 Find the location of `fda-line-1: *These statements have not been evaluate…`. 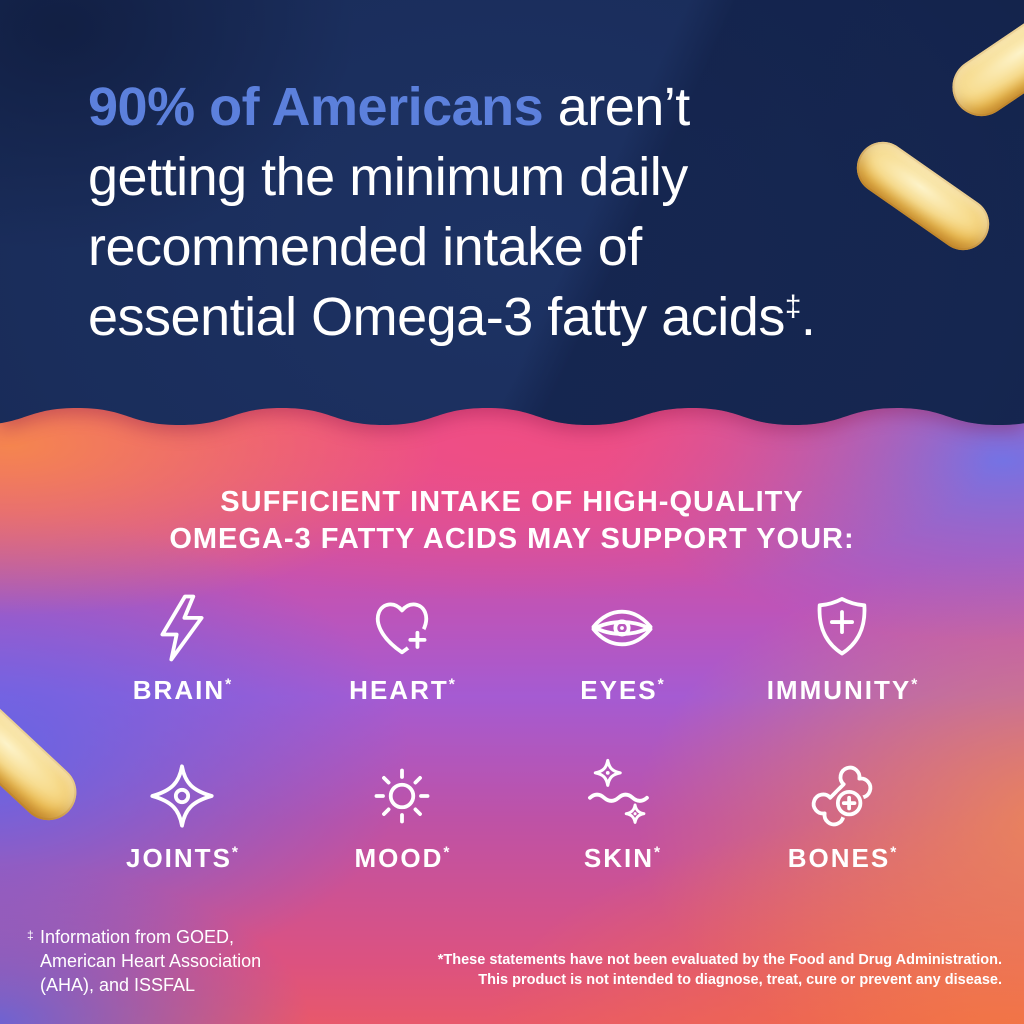

fda-line-1: *These statements have not been evaluate… is located at coordinates (719, 960).